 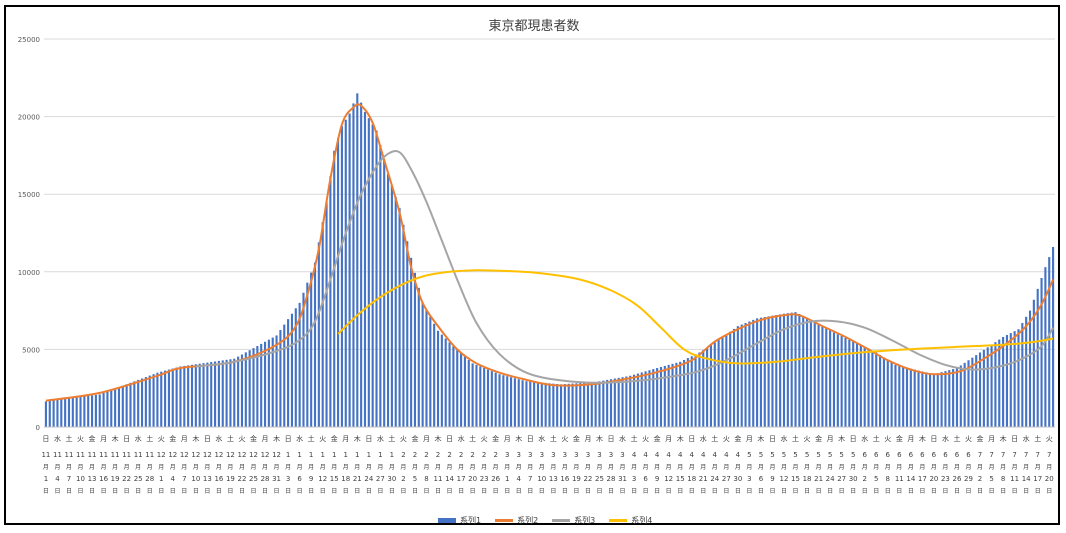 I want to click on x-tick-label: 16, so click(x=564, y=479).